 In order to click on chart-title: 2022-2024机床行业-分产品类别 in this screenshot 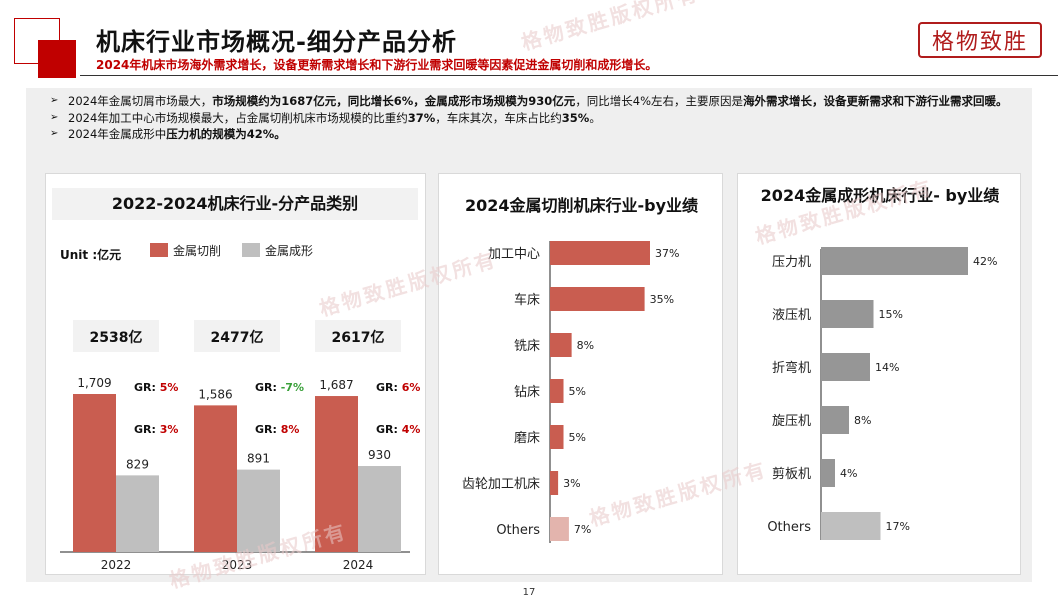, I will do `click(235, 204)`.